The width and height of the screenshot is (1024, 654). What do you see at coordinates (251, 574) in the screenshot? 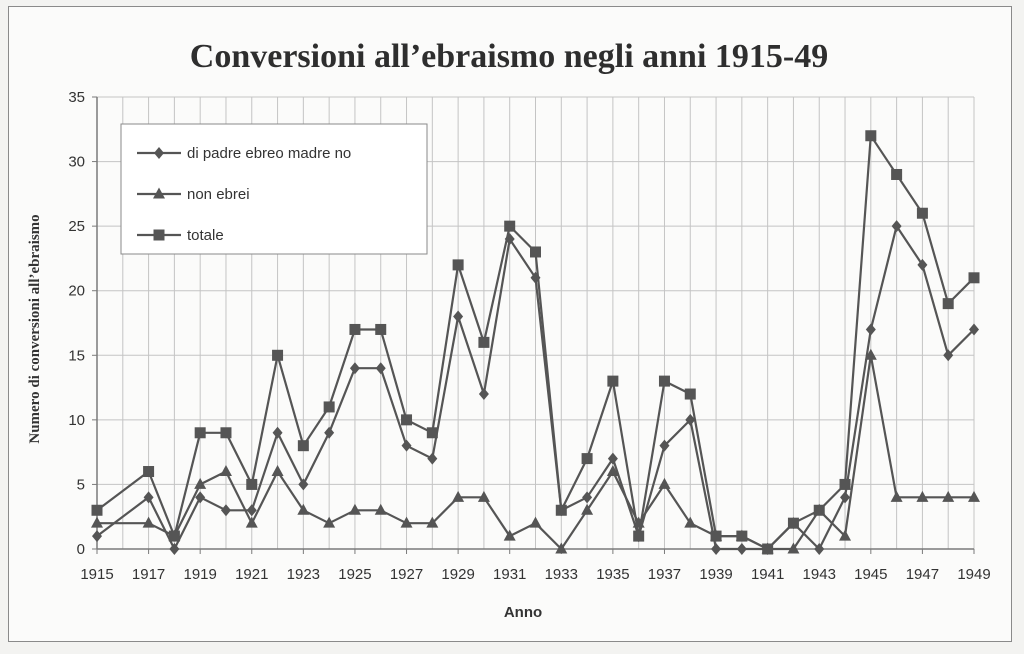
I see `x-tick-label: 1921` at bounding box center [251, 574].